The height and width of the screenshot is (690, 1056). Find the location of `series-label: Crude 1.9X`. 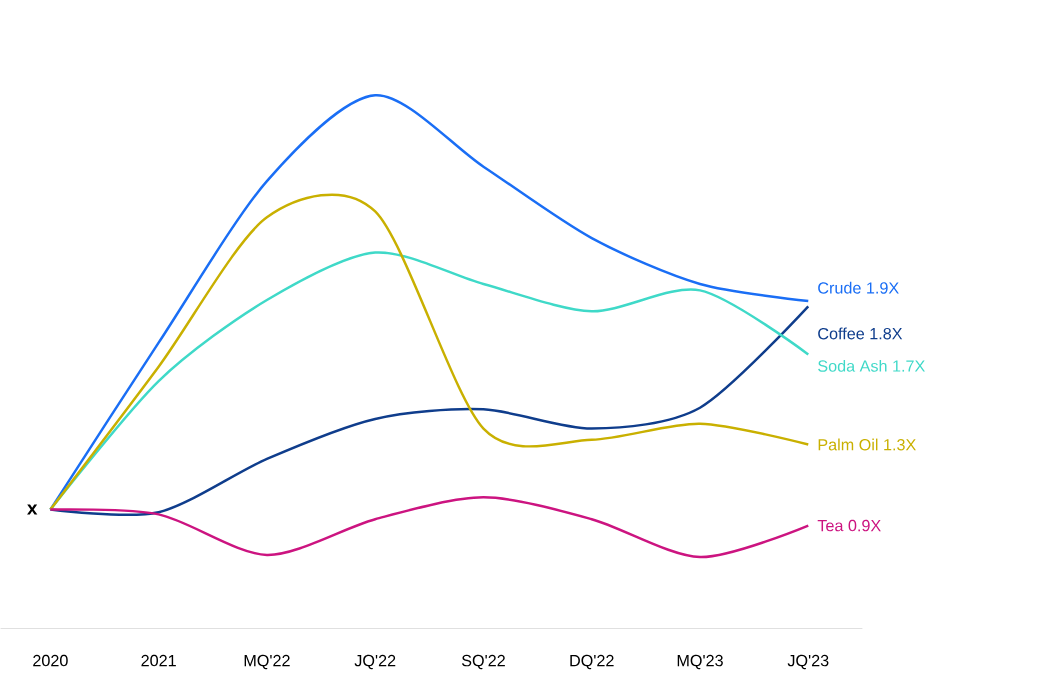

series-label: Crude 1.9X is located at coordinates (858, 287).